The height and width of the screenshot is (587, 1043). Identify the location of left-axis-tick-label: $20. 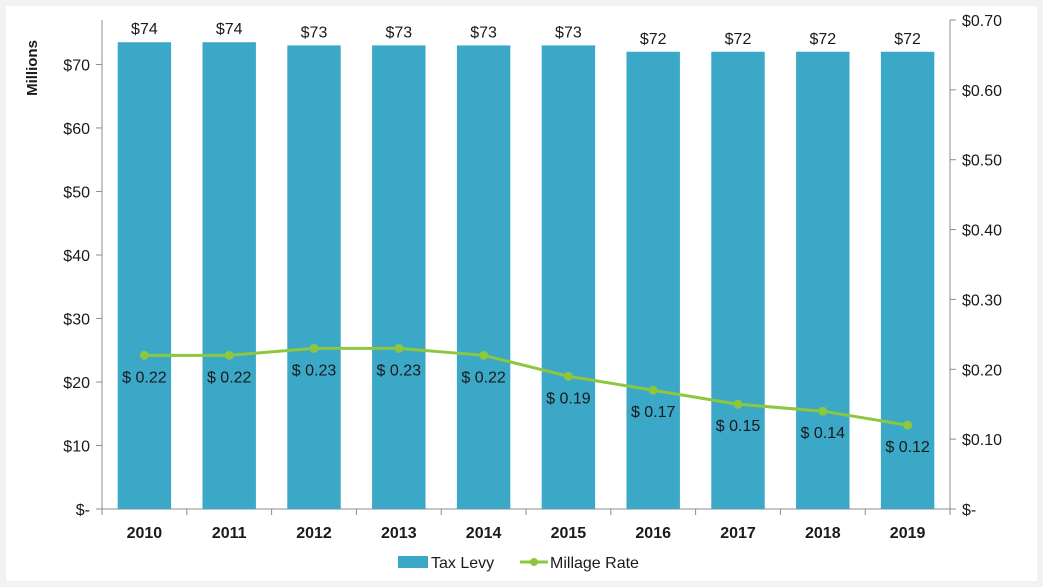
(76, 383).